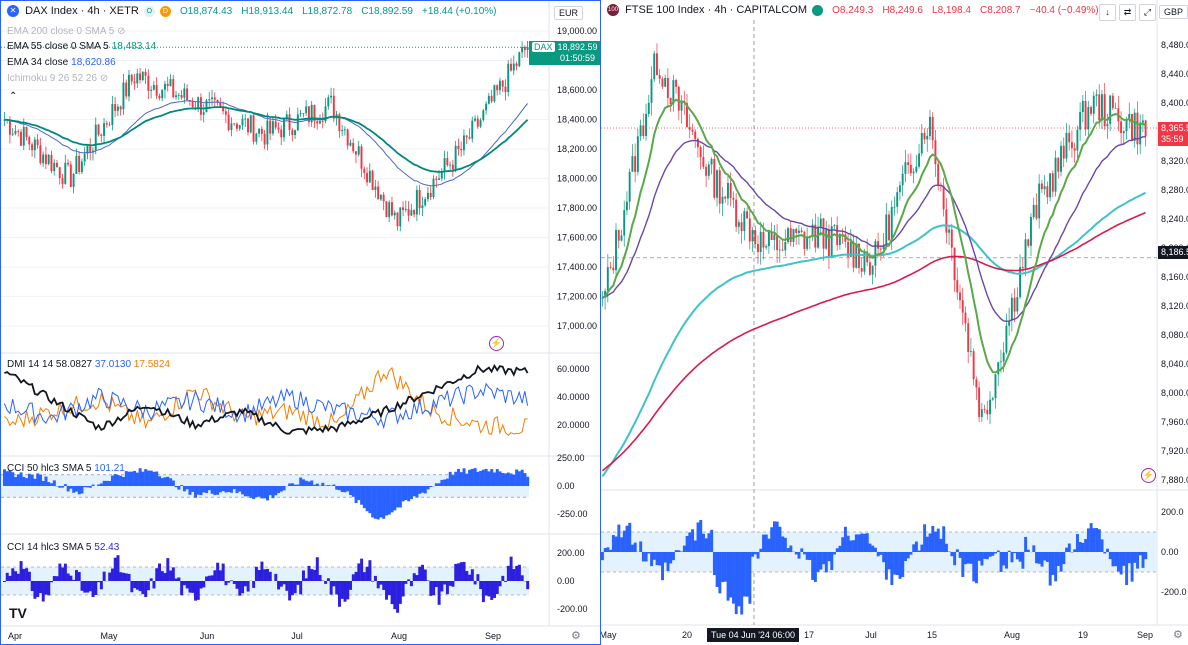 The width and height of the screenshot is (1188, 645). What do you see at coordinates (18, 613) in the screenshot?
I see `tradingview-logo: TV` at bounding box center [18, 613].